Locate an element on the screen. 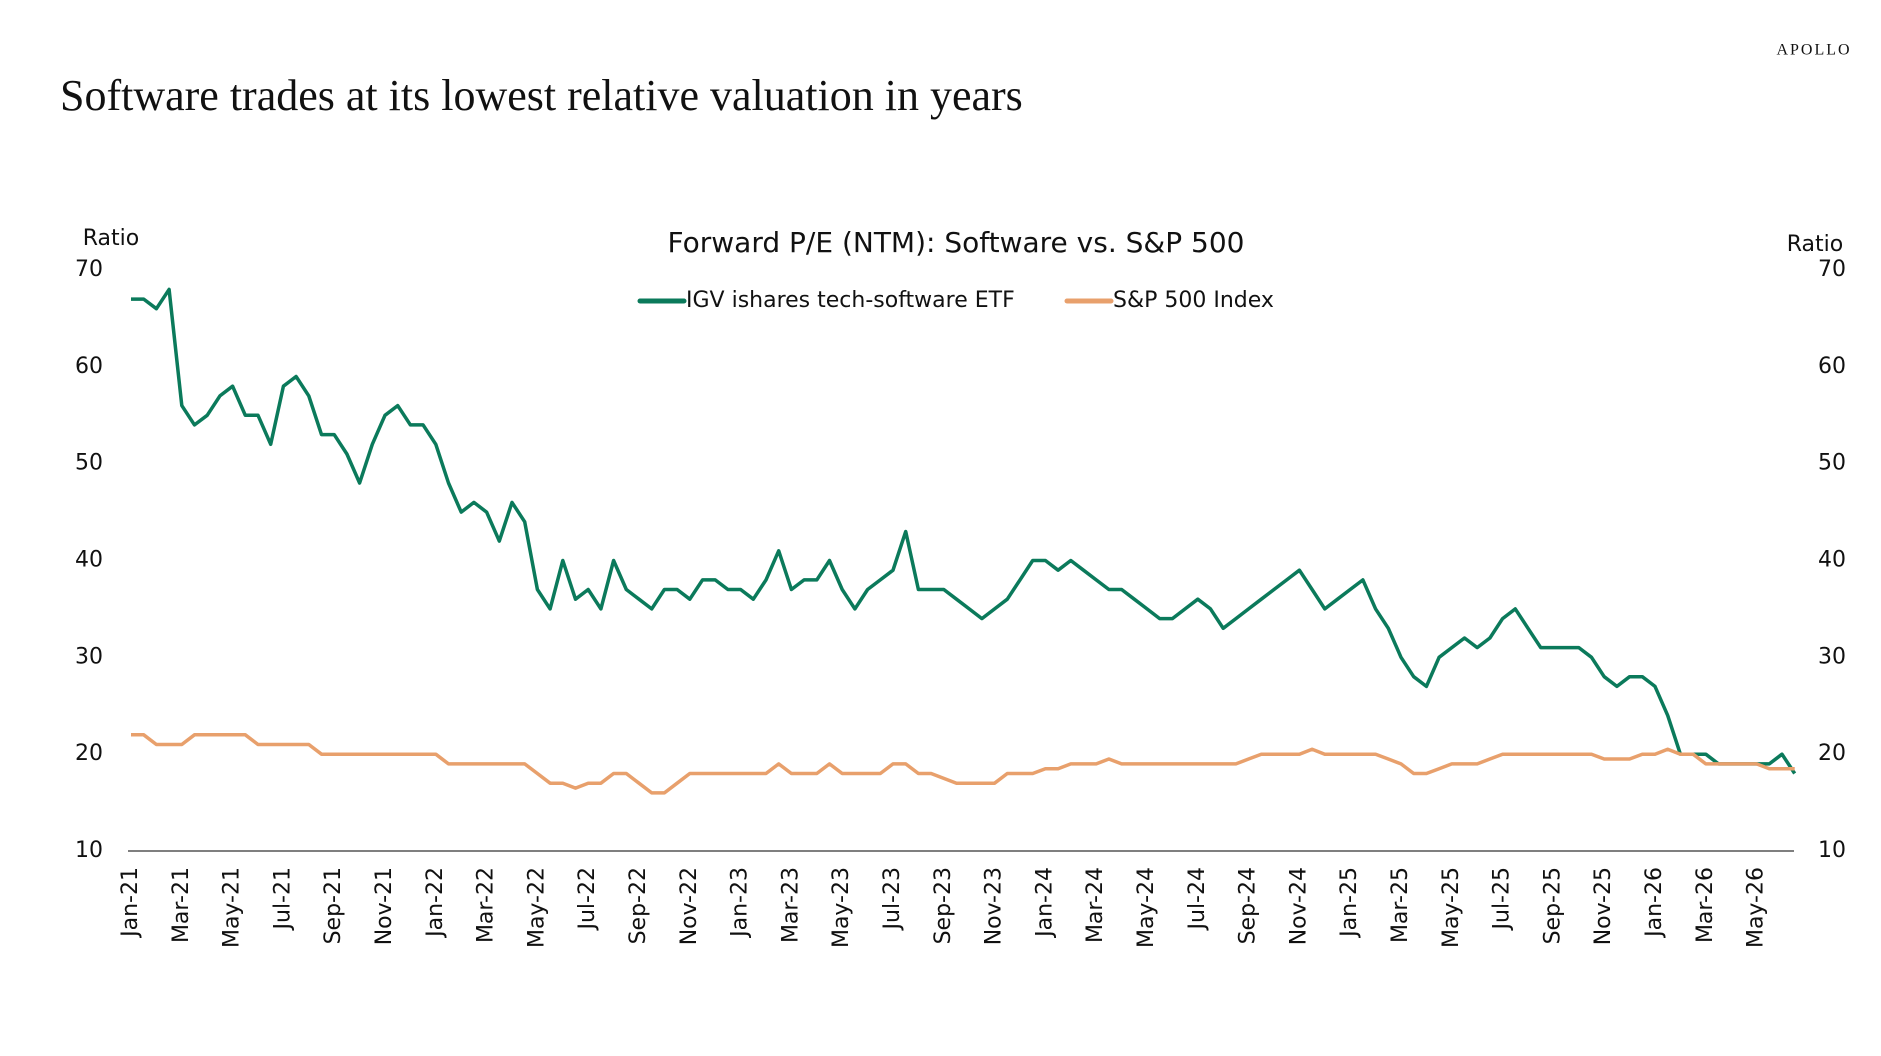 Image resolution: width=1881 pixels, height=1056 pixels. x-tick-label: Jan-21 is located at coordinates (130, 903).